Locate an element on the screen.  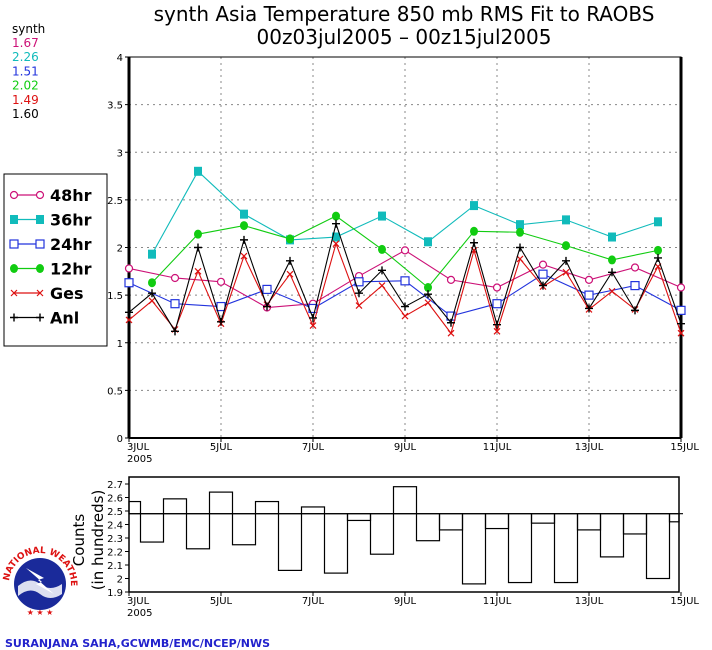
stat-value: 1.51 is located at coordinates (25, 71).